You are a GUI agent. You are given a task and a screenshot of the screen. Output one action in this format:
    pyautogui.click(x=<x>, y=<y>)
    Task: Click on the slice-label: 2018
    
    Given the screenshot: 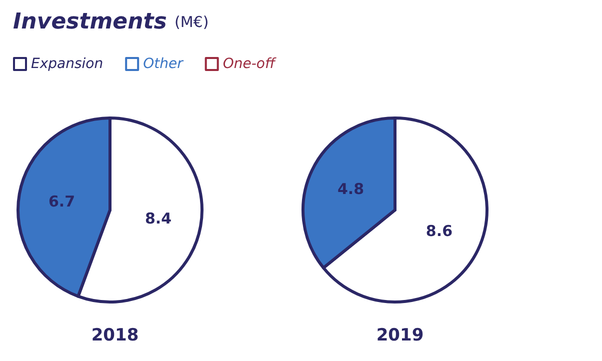 What is the action you would take?
    pyautogui.click(x=115, y=336)
    